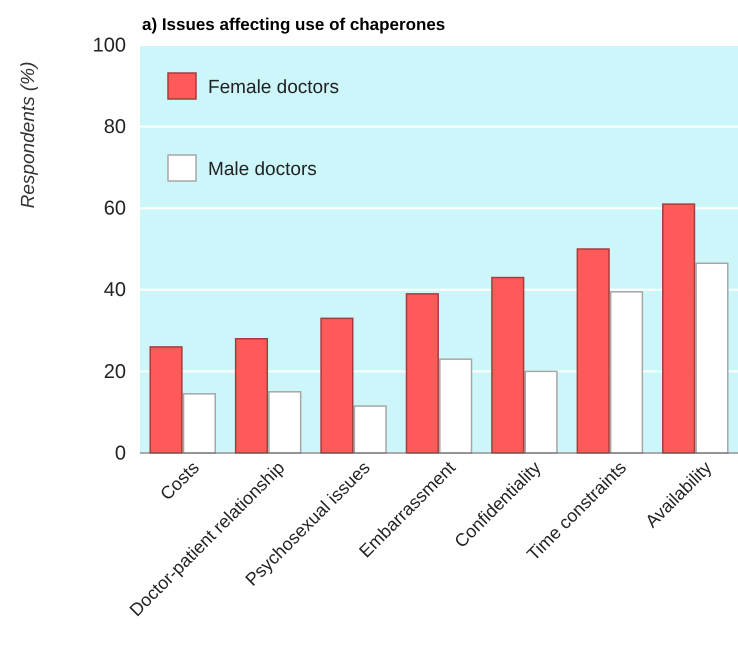  Describe the element at coordinates (28, 135) in the screenshot. I see `y-axis-title: Respondents (%)` at that location.